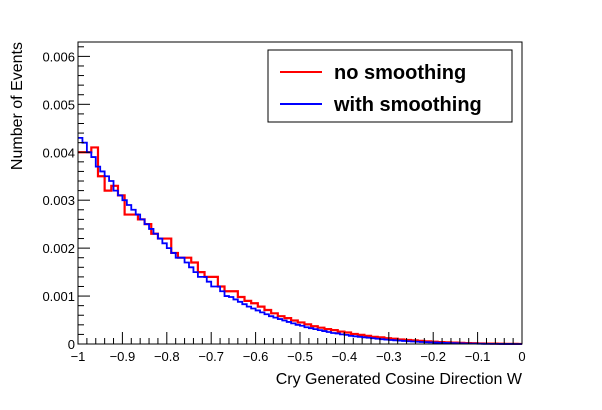  I want to click on y-axis-ticks, so click(84, 195).